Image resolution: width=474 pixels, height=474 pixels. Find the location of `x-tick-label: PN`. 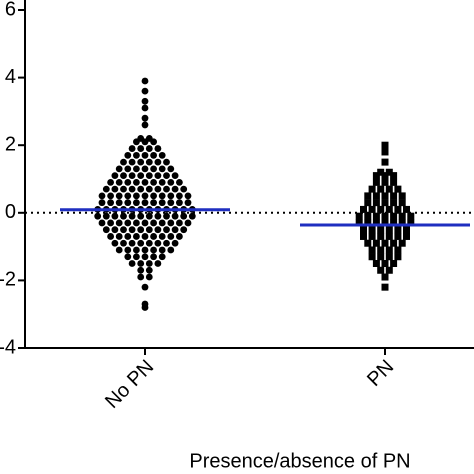

x-tick-label: PN is located at coordinates (380, 373).